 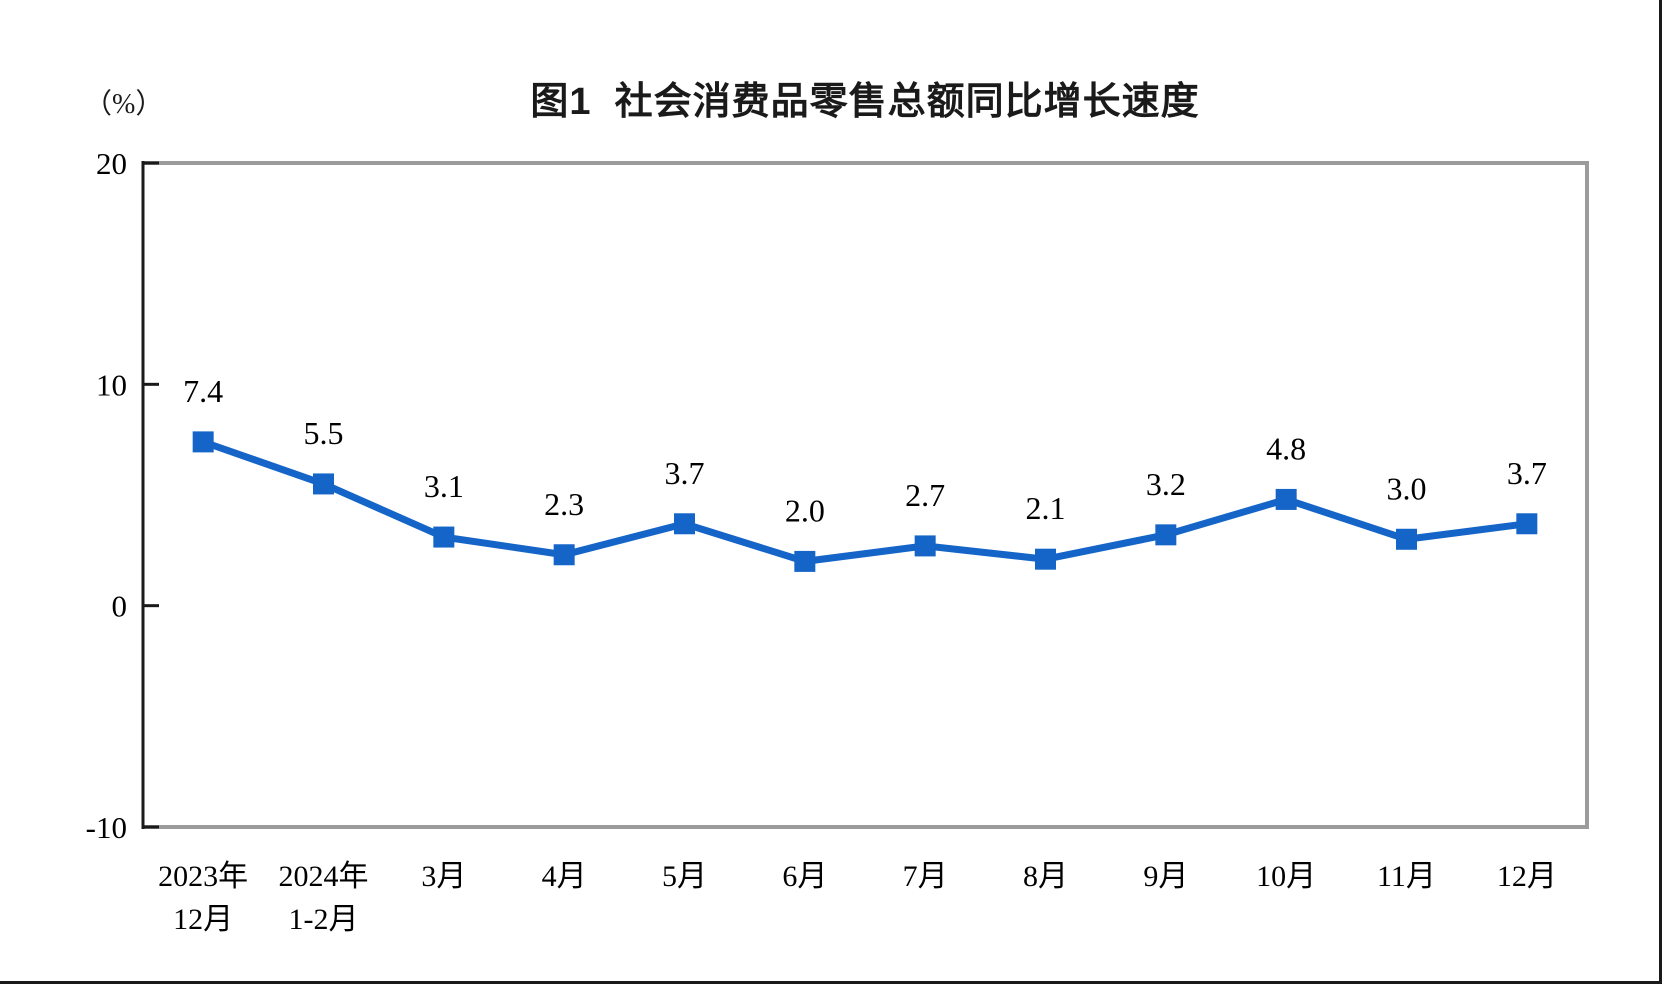 What do you see at coordinates (111, 384) in the screenshot?
I see `y-axis-tick-label: 10` at bounding box center [111, 384].